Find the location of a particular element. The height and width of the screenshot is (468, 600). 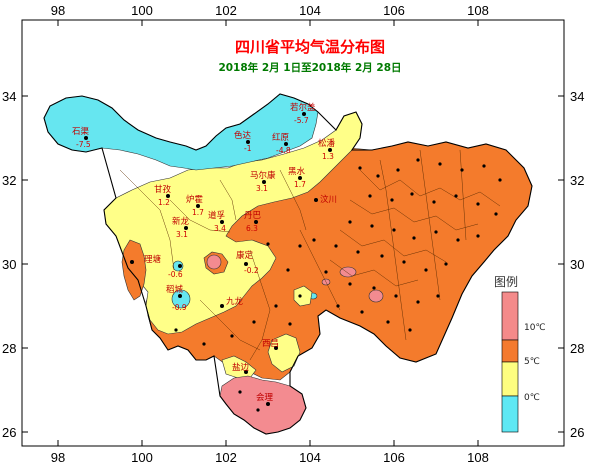

x-tick-bottom-102: 102 is located at coordinates (226, 457).